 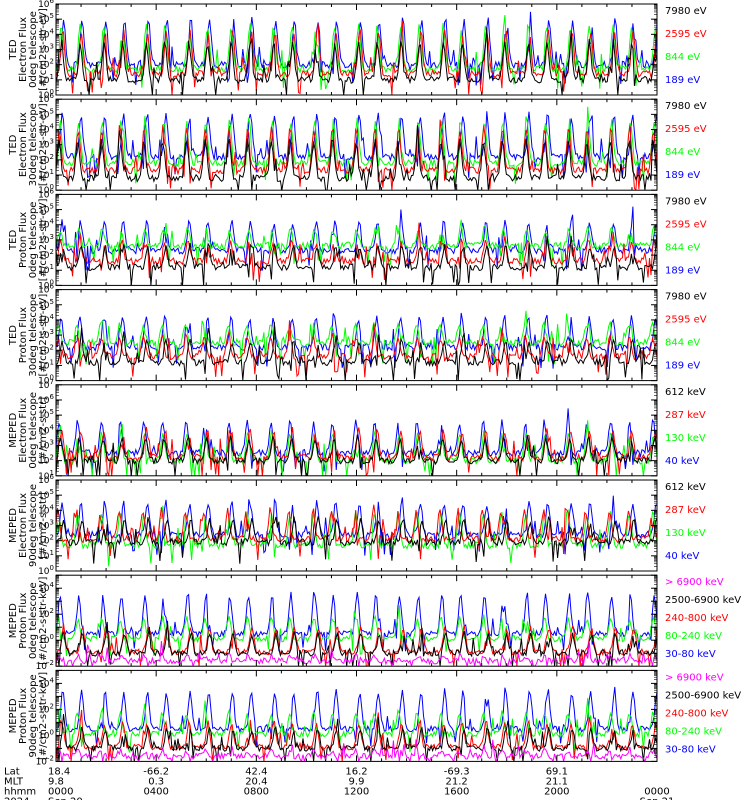 What do you see at coordinates (56, 781) in the screenshot?
I see `x-tick-mlt: 9.8` at bounding box center [56, 781].